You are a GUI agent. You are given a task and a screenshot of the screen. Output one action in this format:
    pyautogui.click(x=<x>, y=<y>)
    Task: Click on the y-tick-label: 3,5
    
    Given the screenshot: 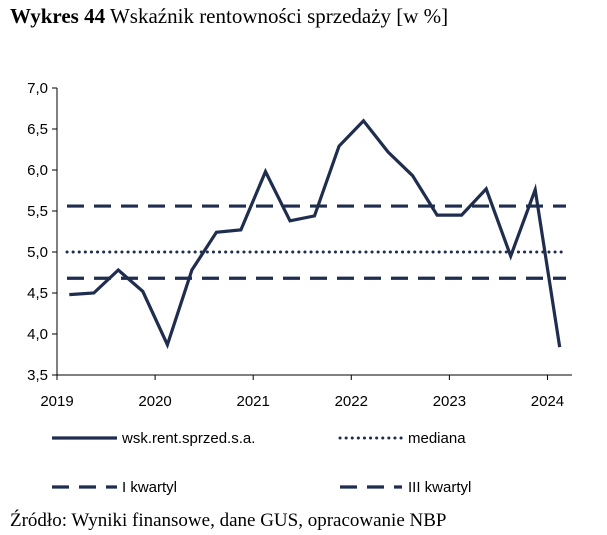 What is the action you would take?
    pyautogui.click(x=37, y=375)
    